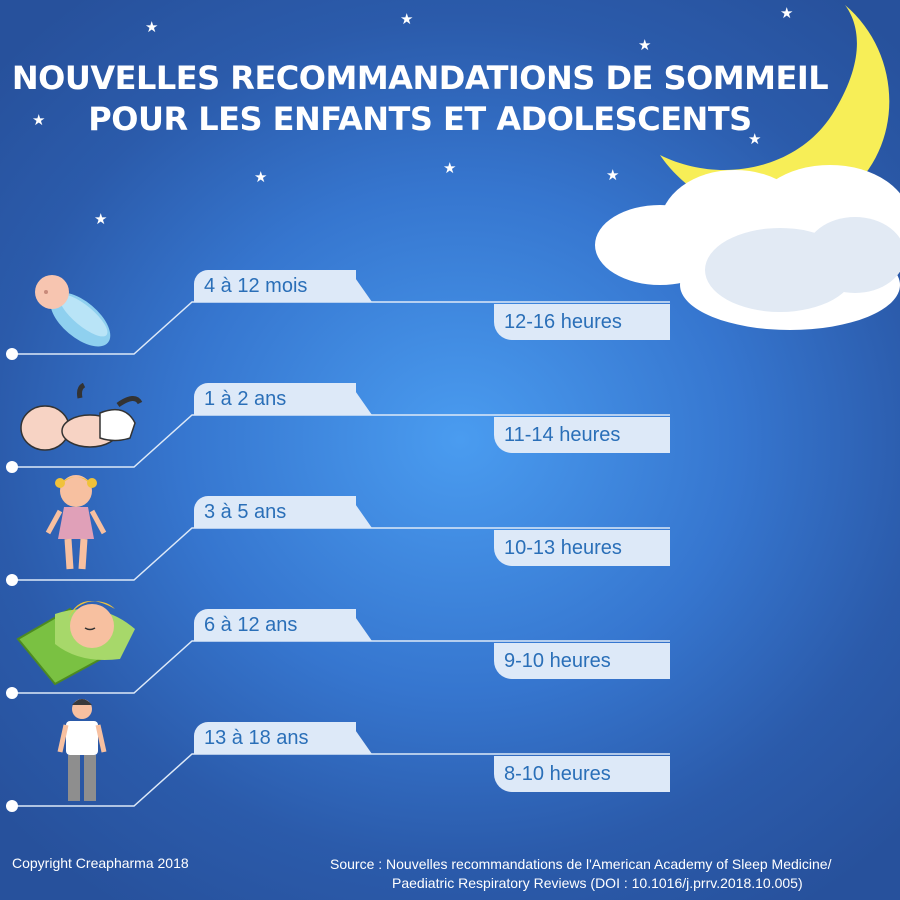  Describe the element at coordinates (275, 738) in the screenshot. I see `age-label: 13 à 18 ans` at that location.